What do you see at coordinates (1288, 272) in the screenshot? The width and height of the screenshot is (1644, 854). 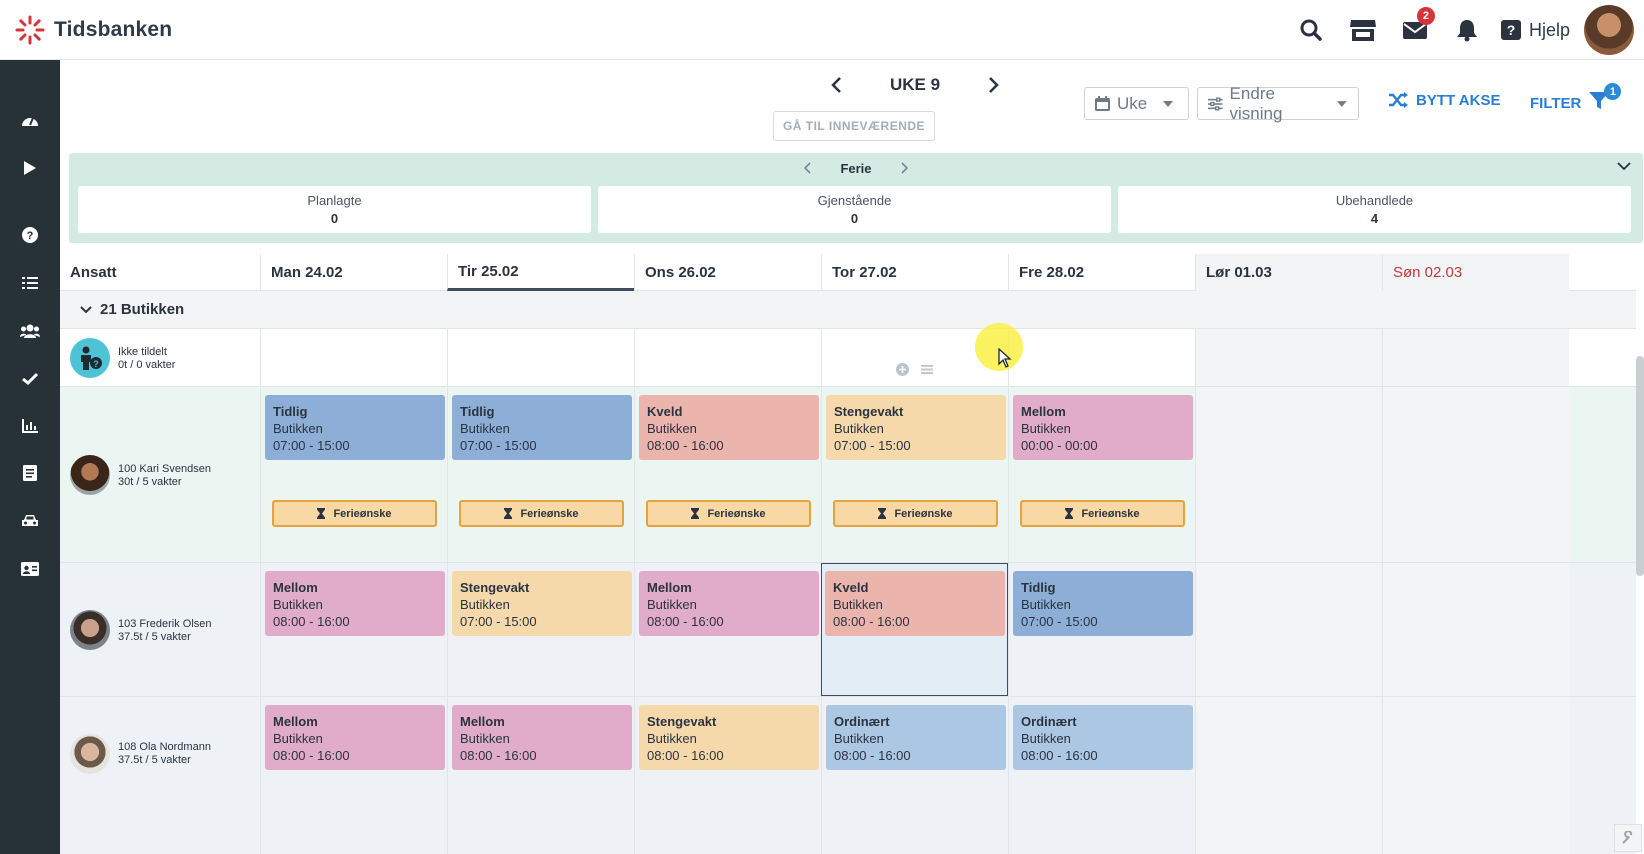 I see `day-header: Lør 01.03` at bounding box center [1288, 272].